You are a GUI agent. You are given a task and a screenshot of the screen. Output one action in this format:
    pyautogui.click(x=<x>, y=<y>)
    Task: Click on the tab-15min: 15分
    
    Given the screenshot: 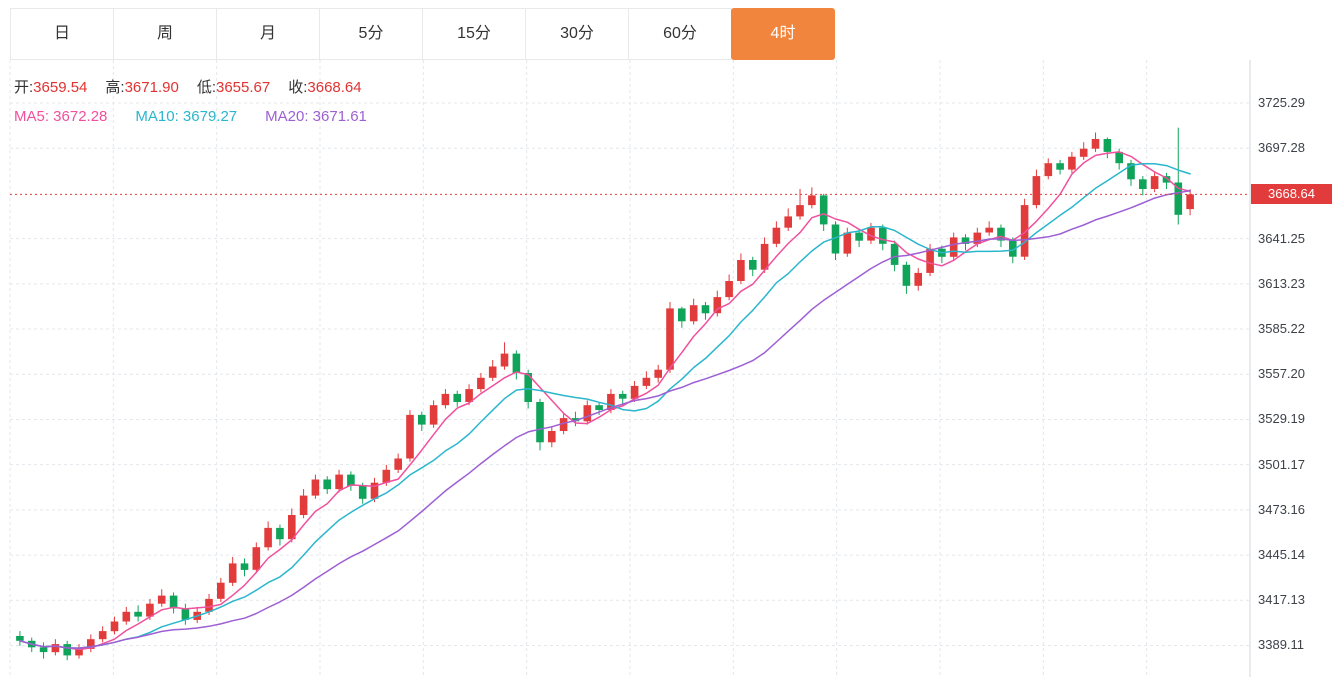 What is the action you would take?
    pyautogui.click(x=474, y=34)
    